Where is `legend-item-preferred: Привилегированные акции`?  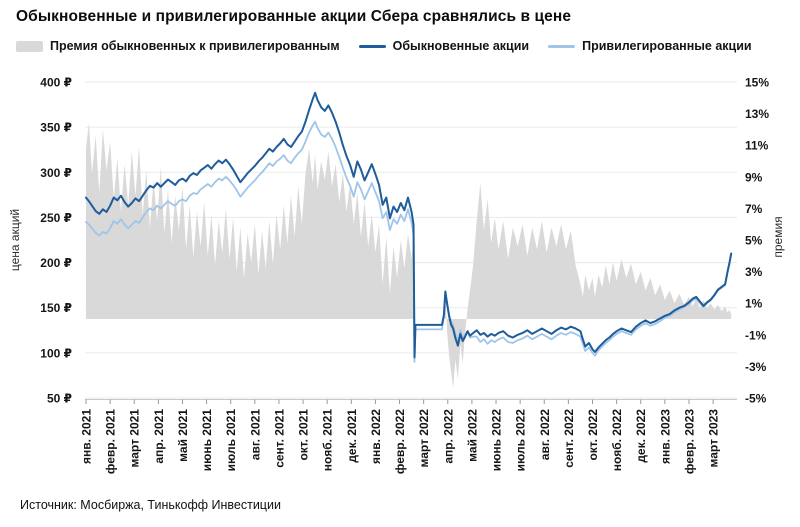
legend-item-preferred: Привилегированные акции is located at coordinates (650, 46).